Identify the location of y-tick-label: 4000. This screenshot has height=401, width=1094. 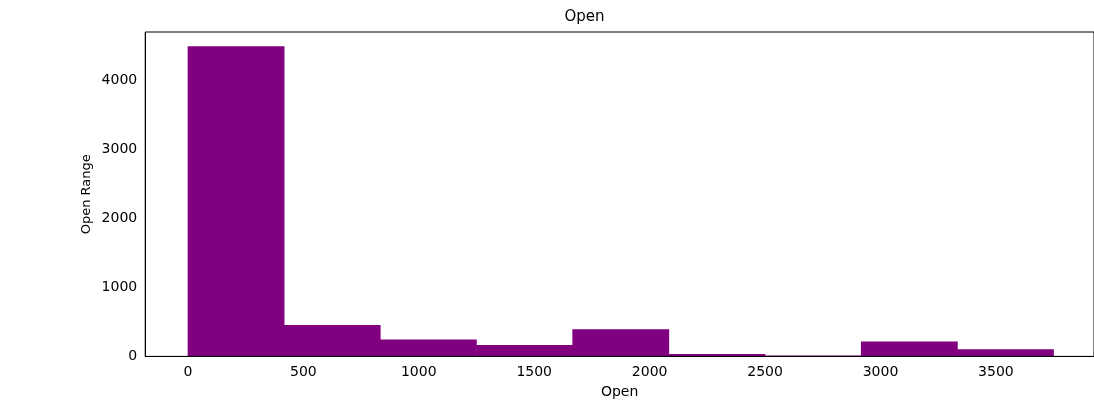
(119, 78).